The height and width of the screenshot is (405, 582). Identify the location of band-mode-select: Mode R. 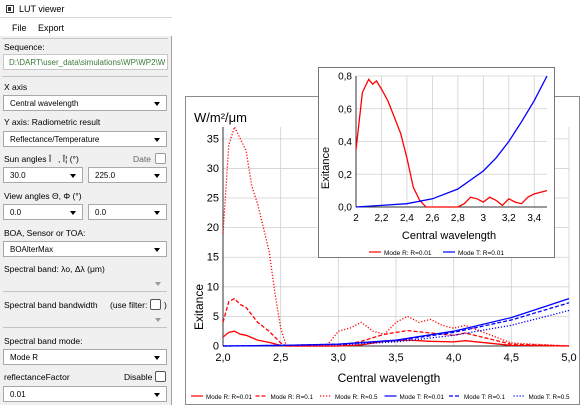
(85, 357).